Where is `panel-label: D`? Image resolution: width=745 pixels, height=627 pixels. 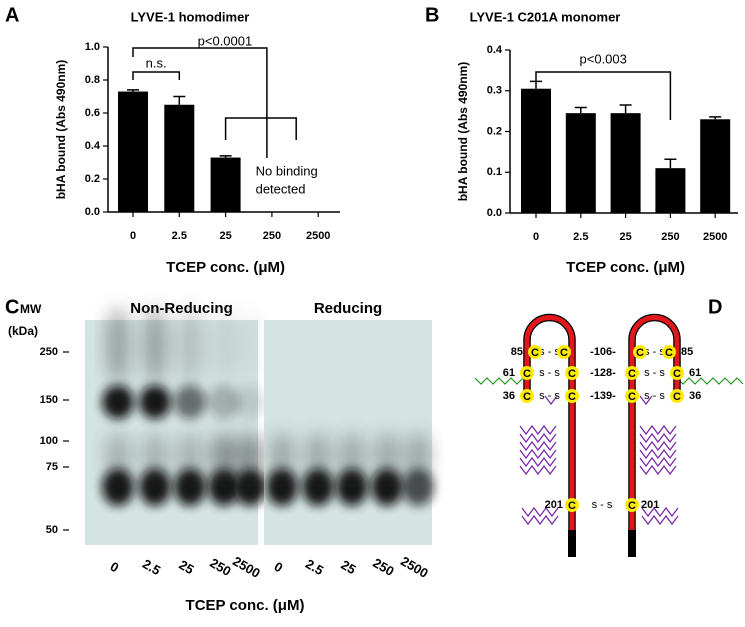 panel-label: D is located at coordinates (715, 307).